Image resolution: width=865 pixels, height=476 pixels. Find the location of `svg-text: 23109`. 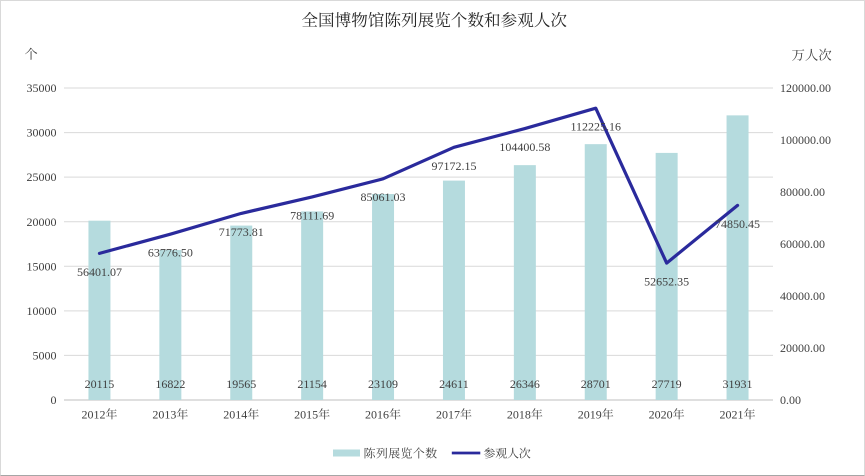

svg-text: 23109 is located at coordinates (383, 384).